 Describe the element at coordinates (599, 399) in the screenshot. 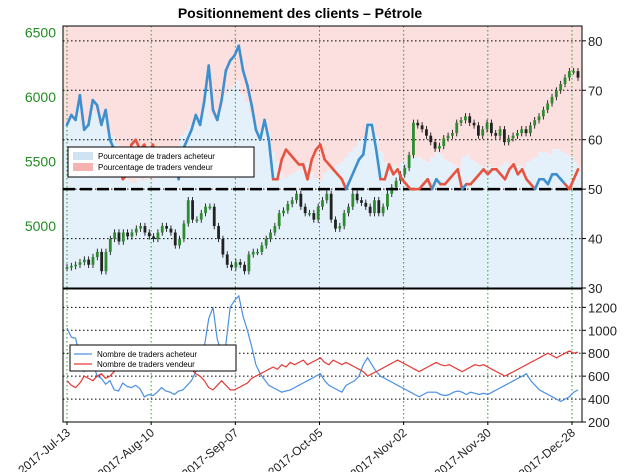

I see `right-tick-label: 400` at that location.